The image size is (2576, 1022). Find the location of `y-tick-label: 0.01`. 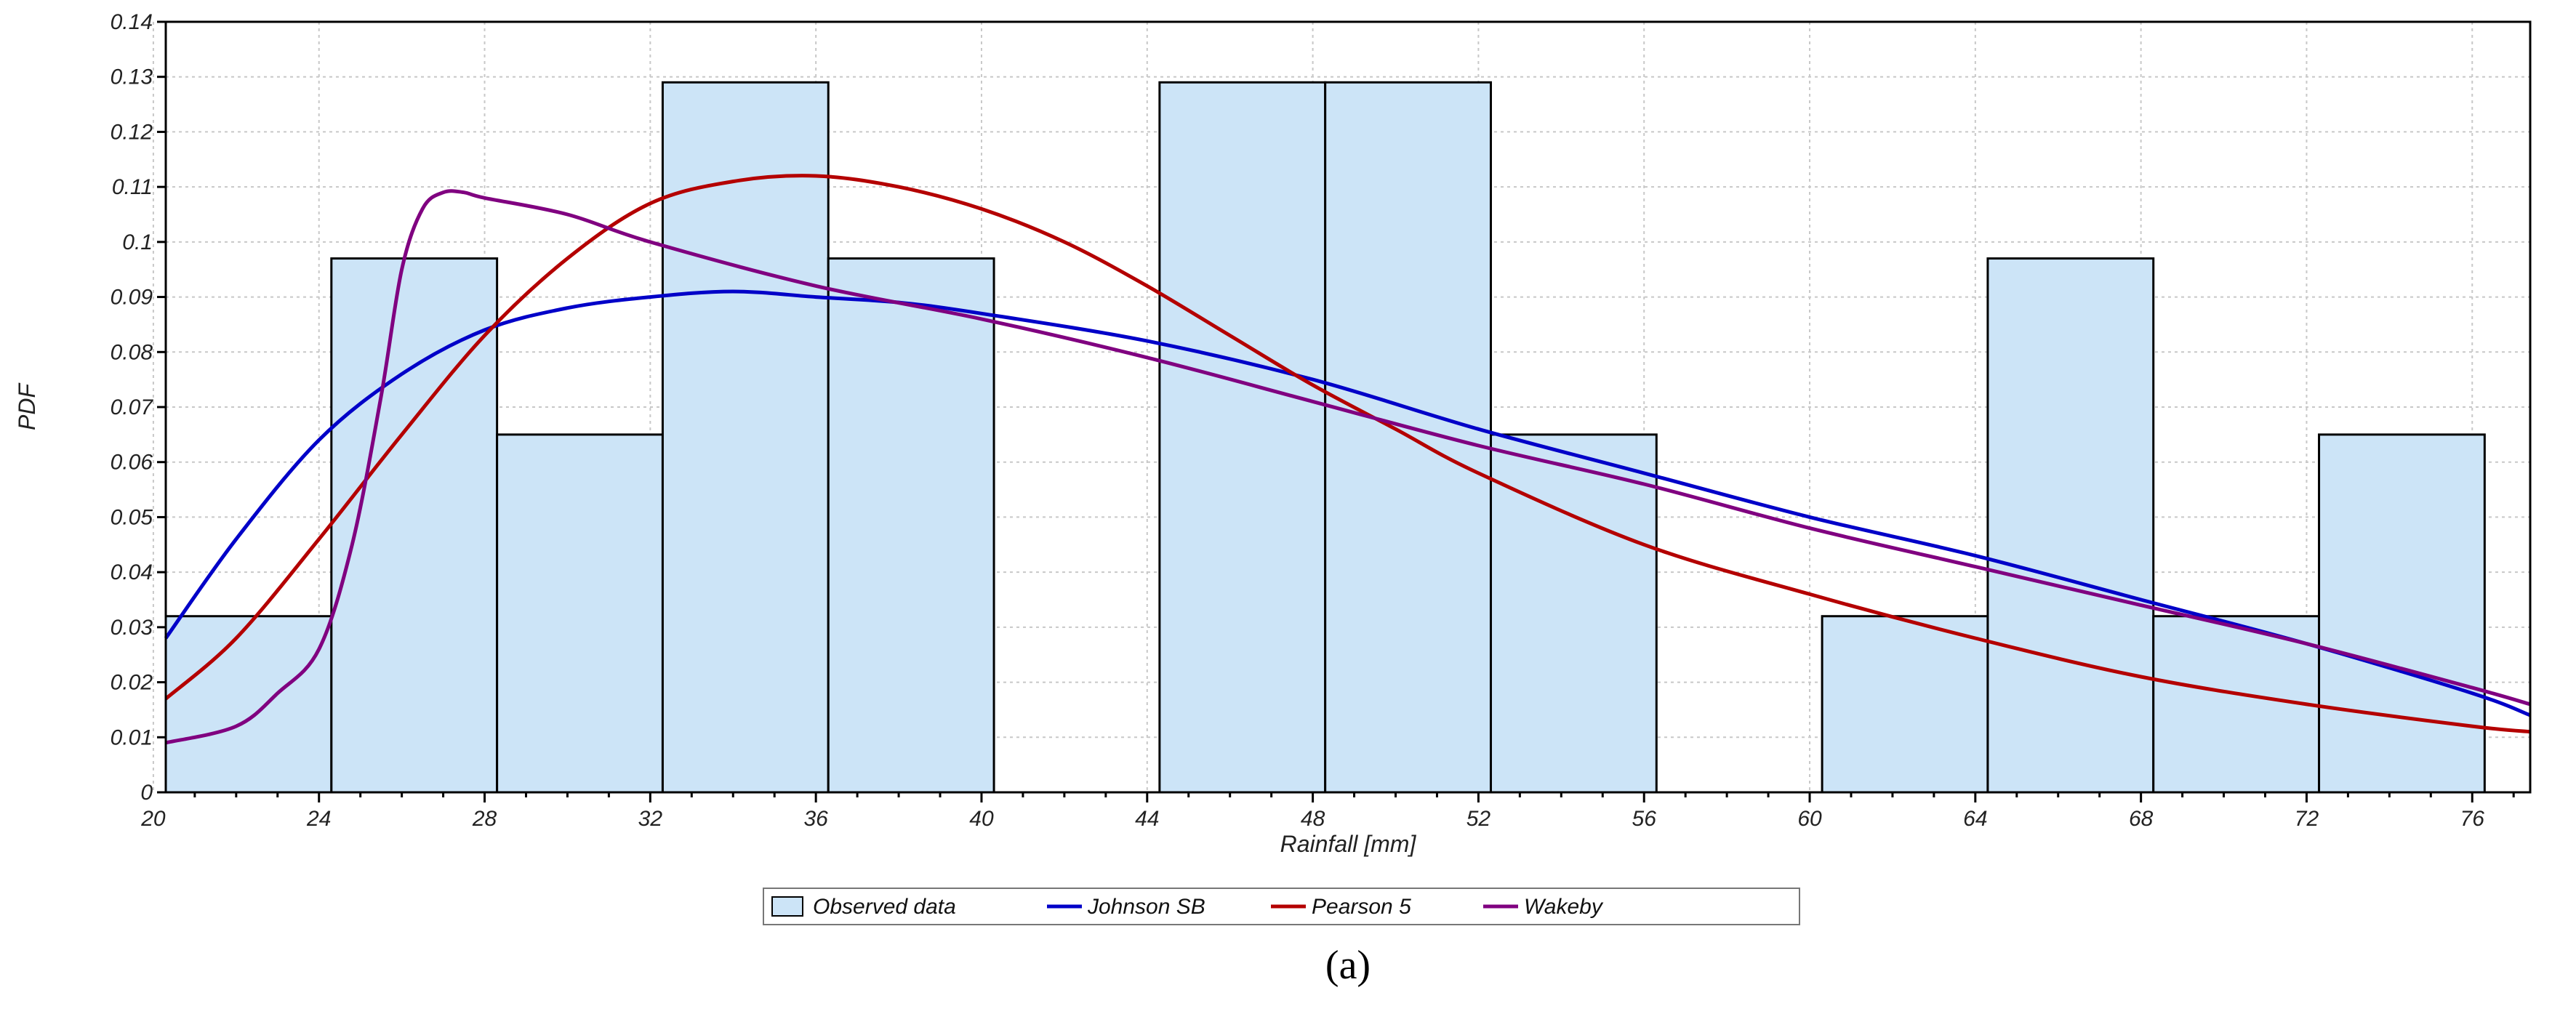

y-tick-label: 0.01 is located at coordinates (132, 737).